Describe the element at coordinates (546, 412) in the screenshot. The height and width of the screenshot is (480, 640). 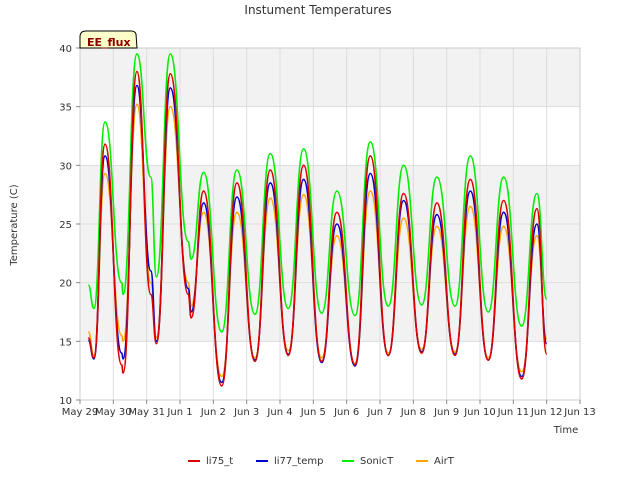
I see `x-tick-label: Jun 12` at that location.